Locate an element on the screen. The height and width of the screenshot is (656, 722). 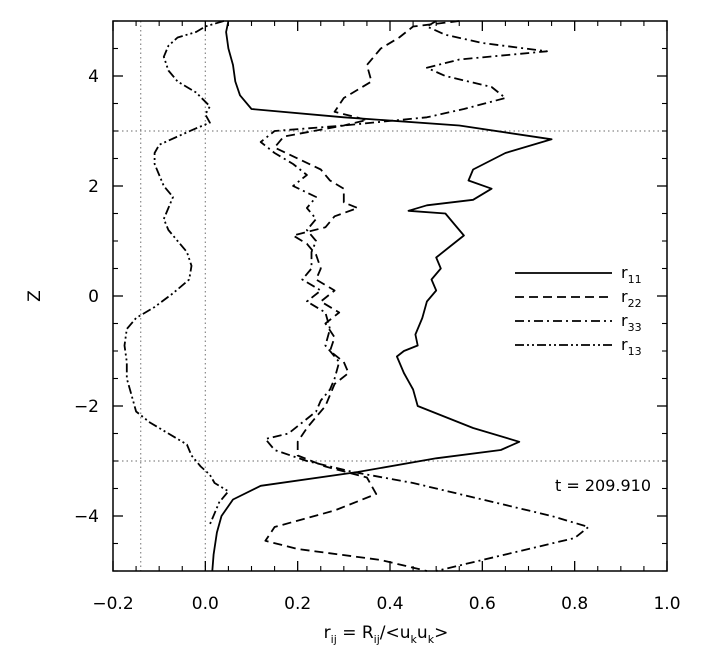
x-axis-label-sub3: k is located at coordinates (414, 639).